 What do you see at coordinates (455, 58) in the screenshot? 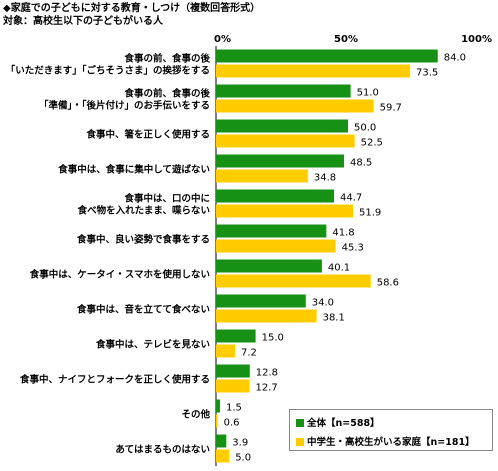
I see `data-label: 84.0` at bounding box center [455, 58].